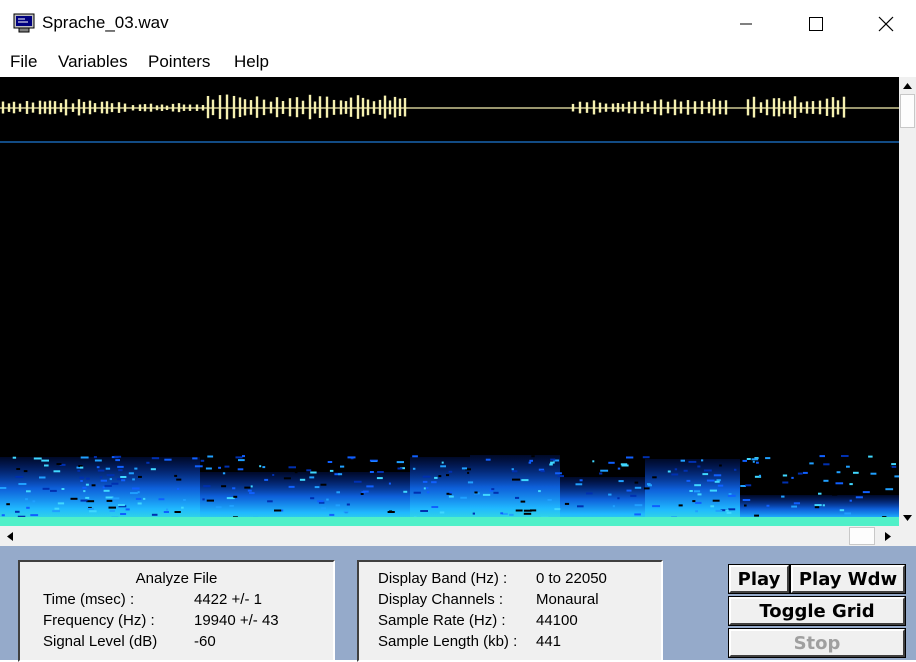 This screenshot has height=662, width=916. I want to click on title-bar: Sprache_03.wav, so click(458, 23).